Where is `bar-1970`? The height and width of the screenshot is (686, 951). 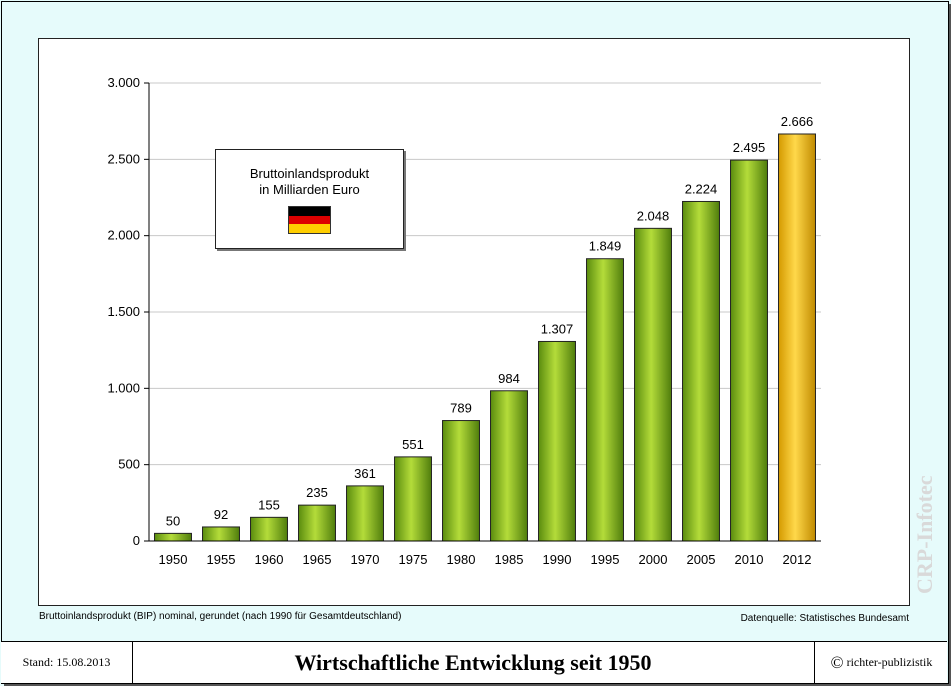 bar-1970 is located at coordinates (365, 513).